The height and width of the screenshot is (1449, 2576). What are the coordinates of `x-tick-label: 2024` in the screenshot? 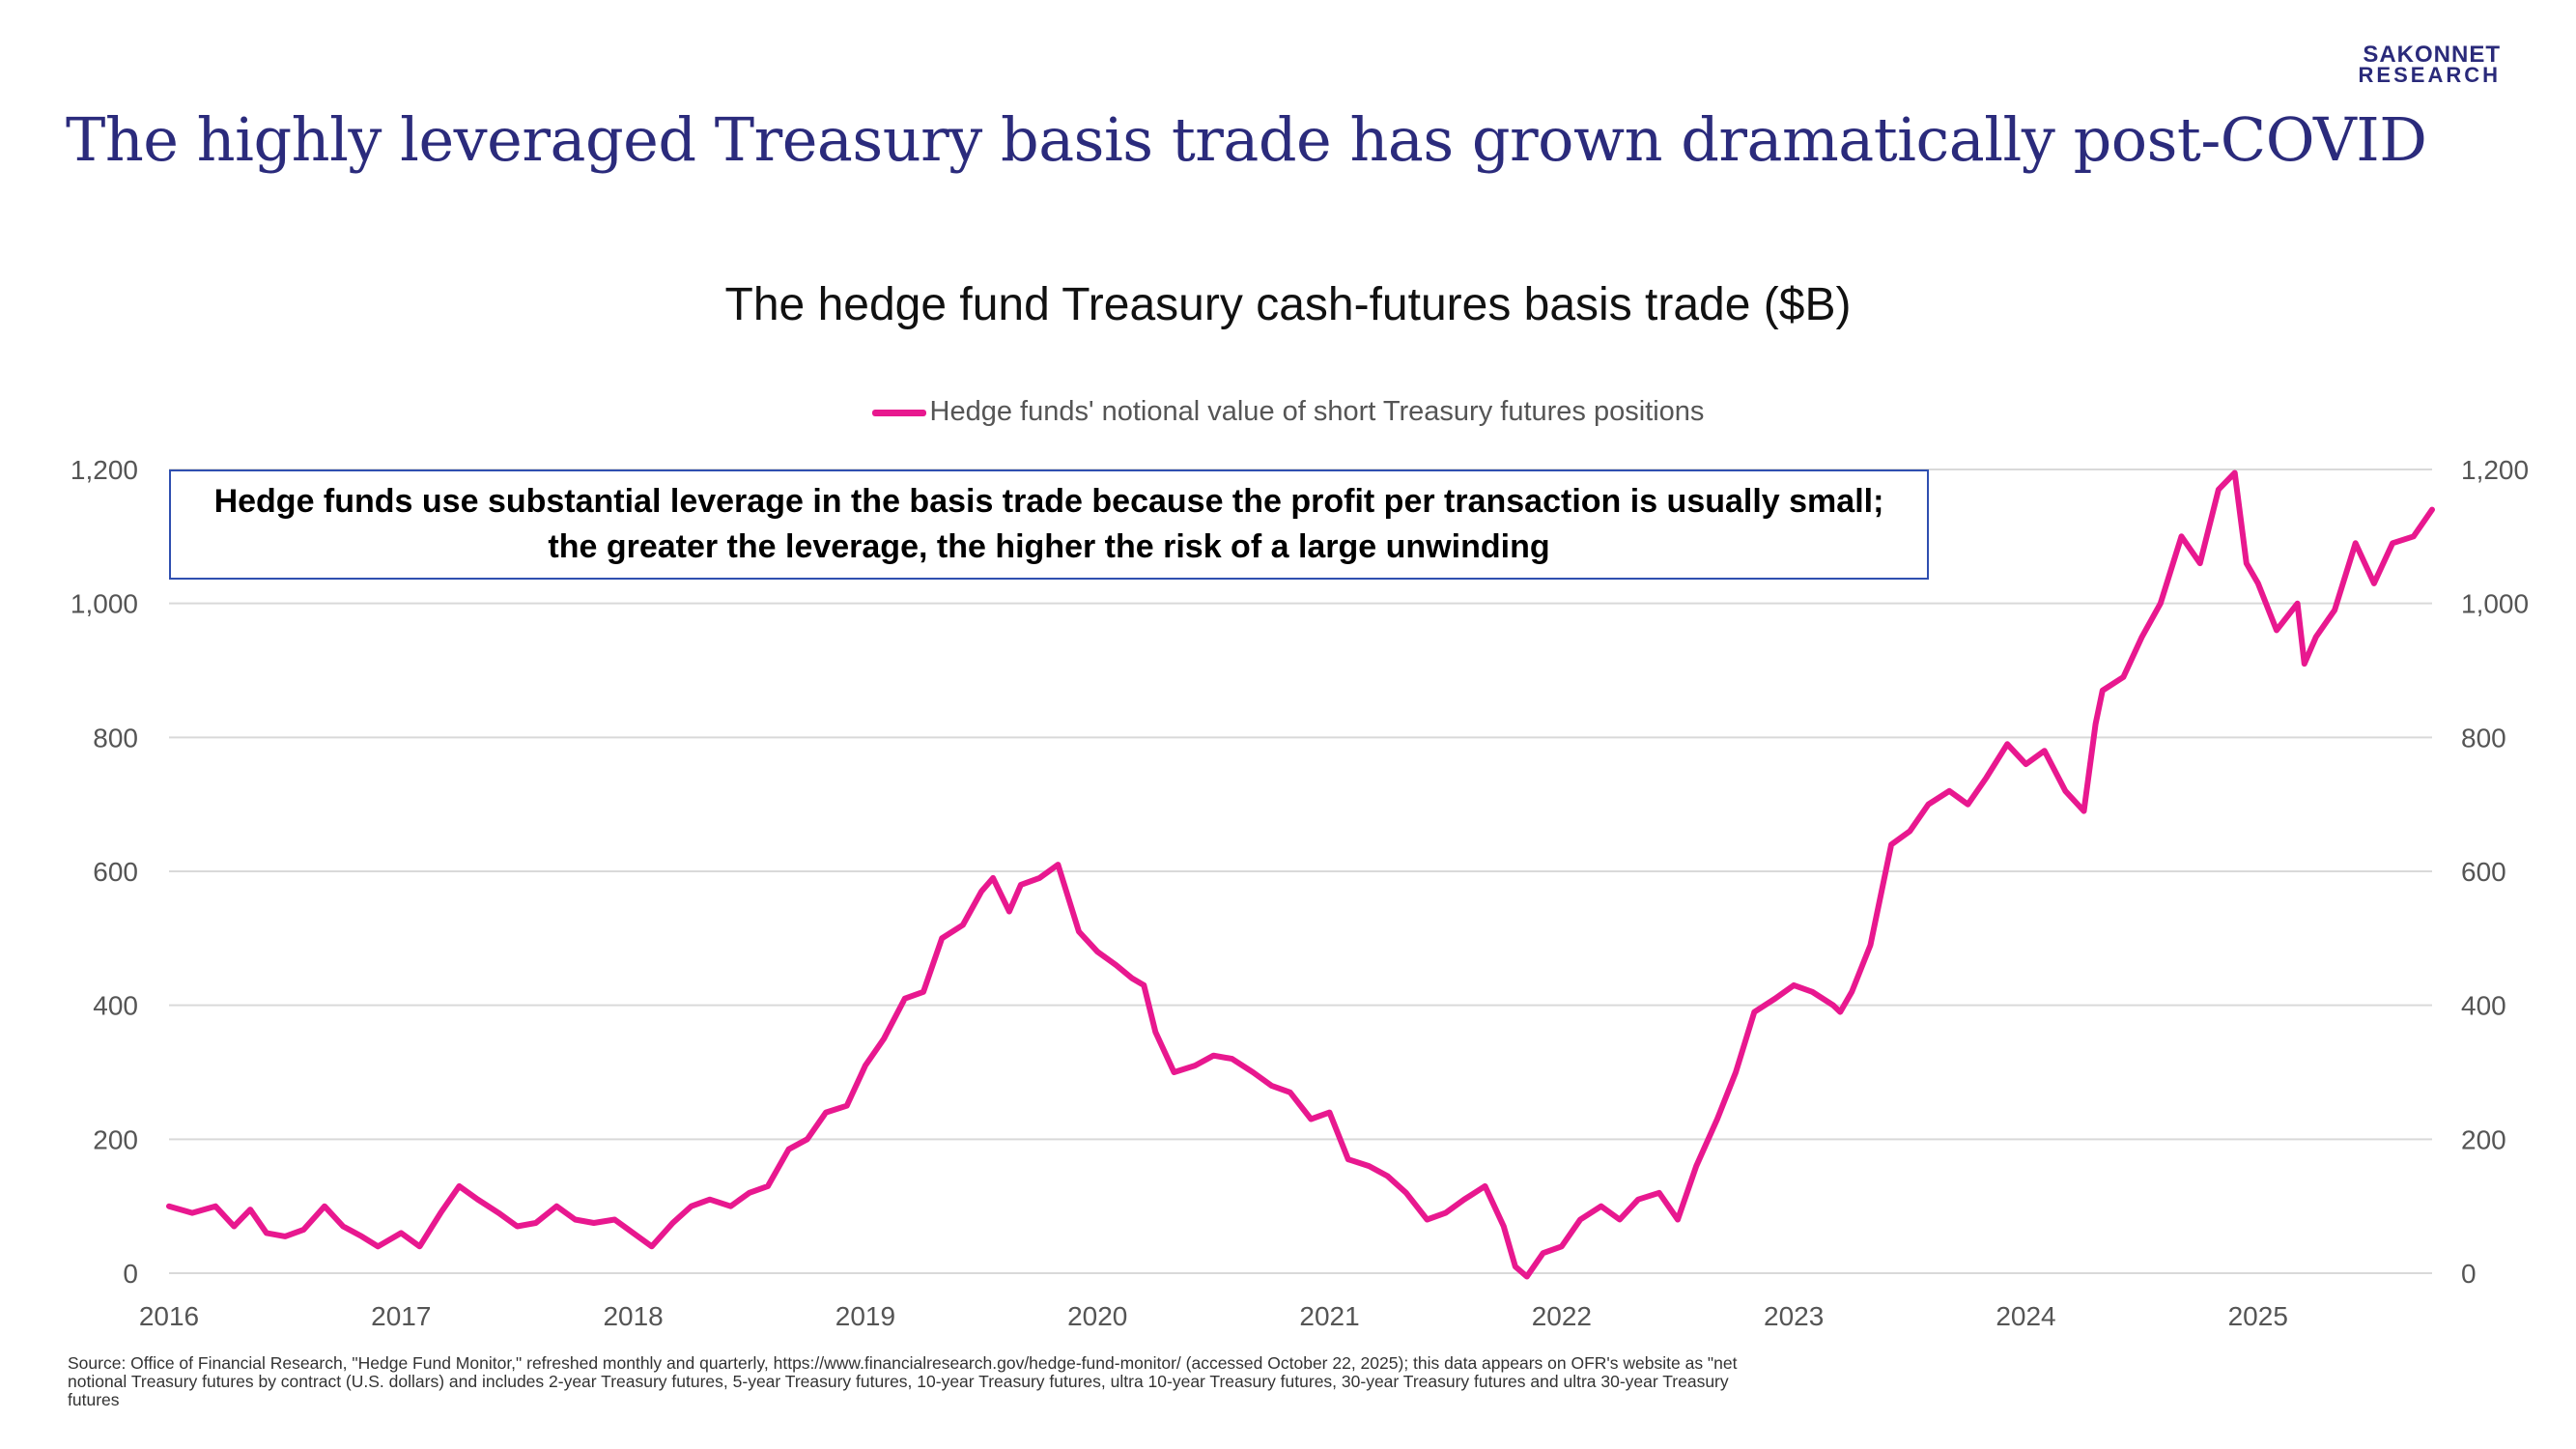 It's located at (2026, 1316).